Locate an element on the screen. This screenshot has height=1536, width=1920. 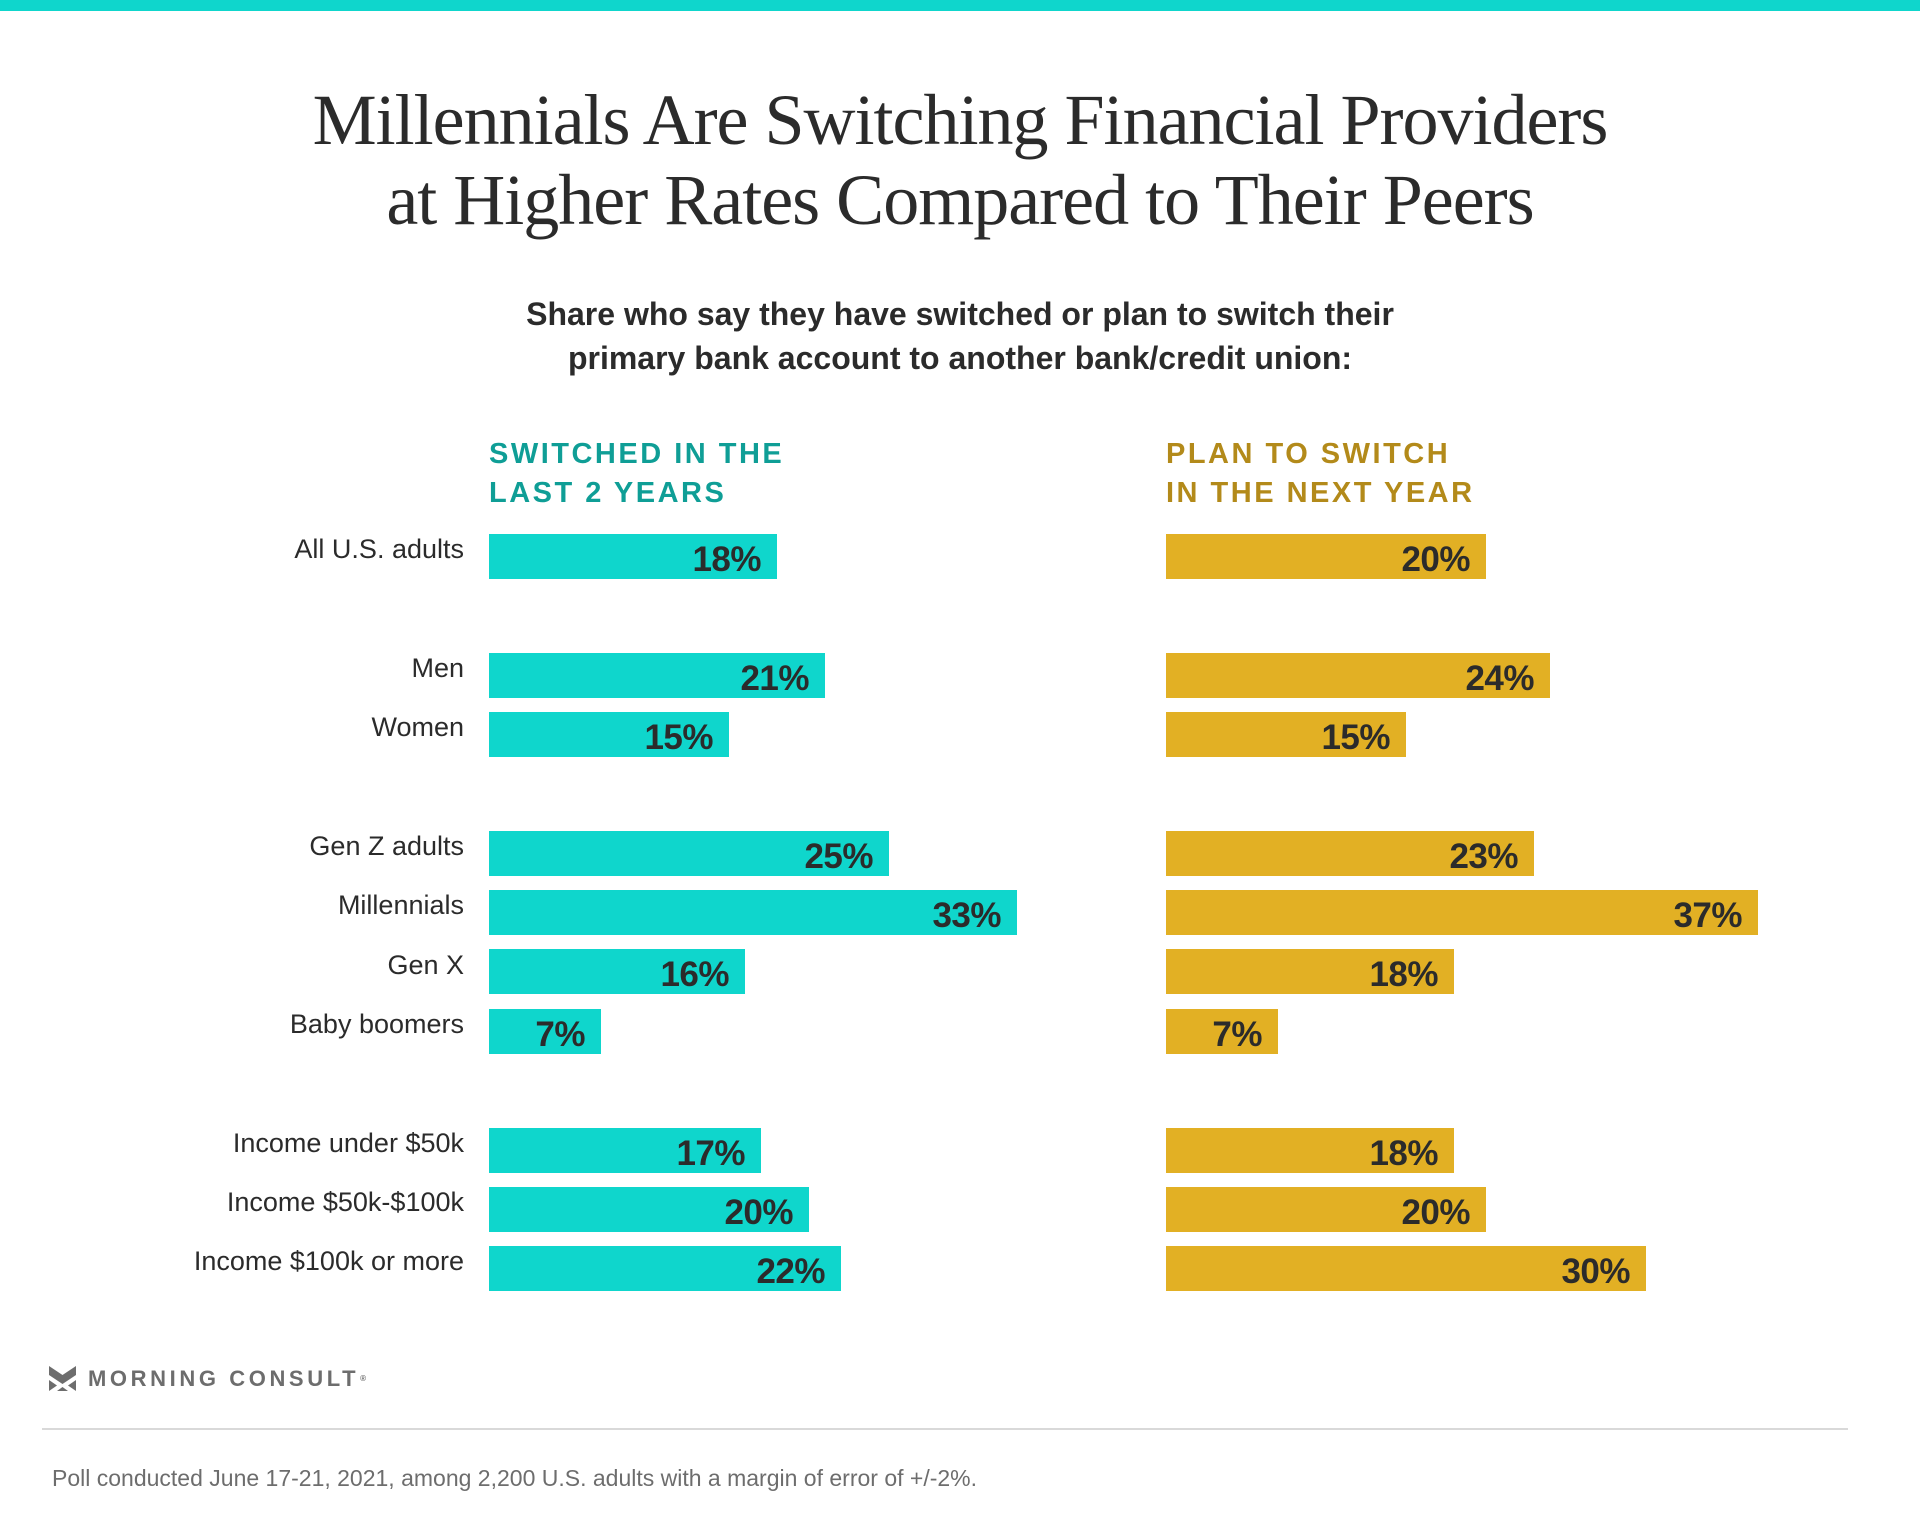
switched-bar-income-under-50k: 17% is located at coordinates (625, 1150).